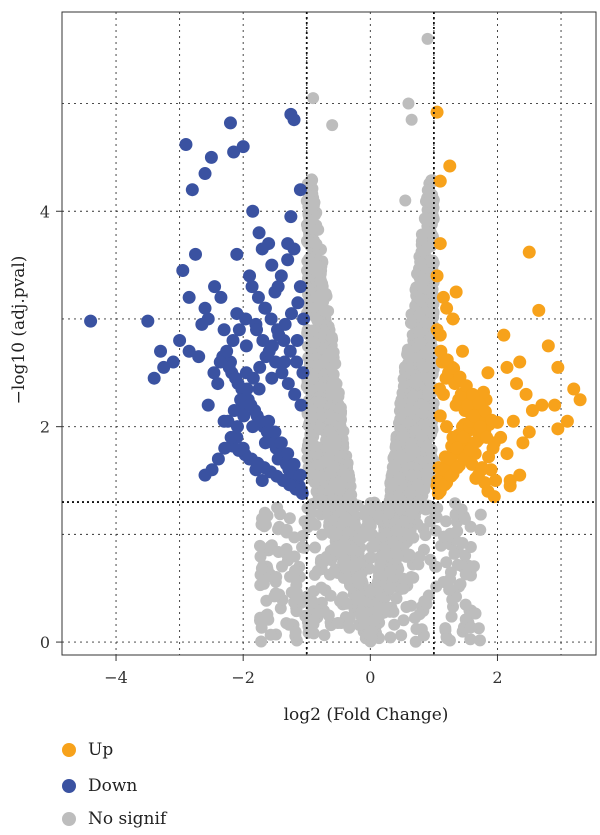 This screenshot has width=600, height=835. I want to click on y-axis-ticks: 0 2 4, so click(51, 427).